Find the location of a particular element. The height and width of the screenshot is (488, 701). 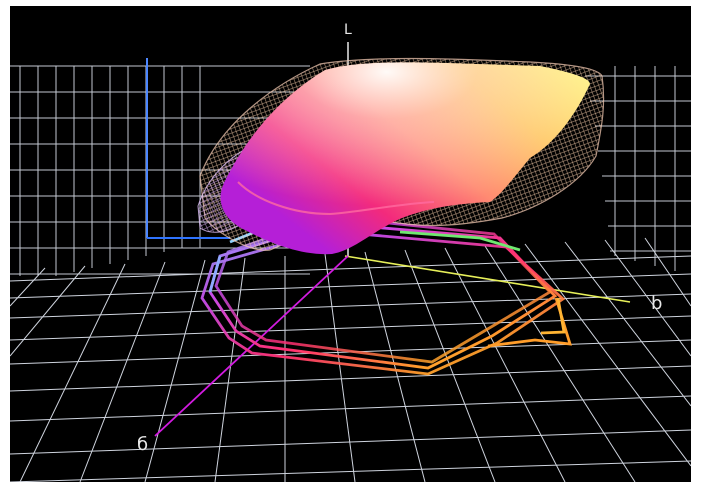

b-axis-line is located at coordinates (487, 279).